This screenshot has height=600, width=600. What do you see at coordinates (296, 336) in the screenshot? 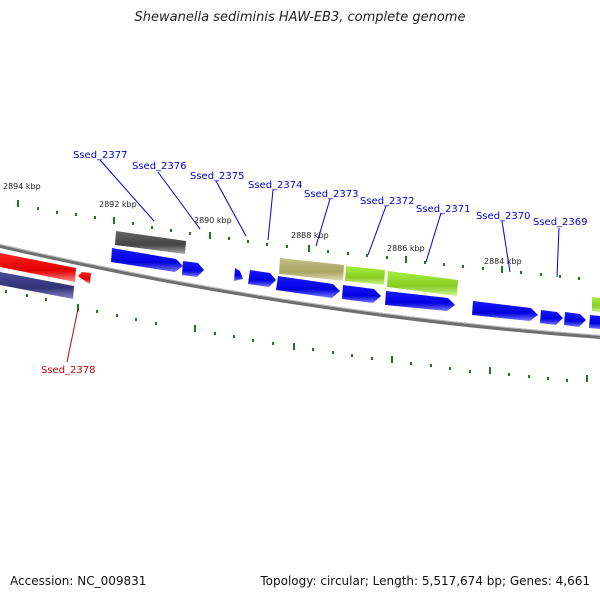
I see `lower-ticks` at bounding box center [296, 336].